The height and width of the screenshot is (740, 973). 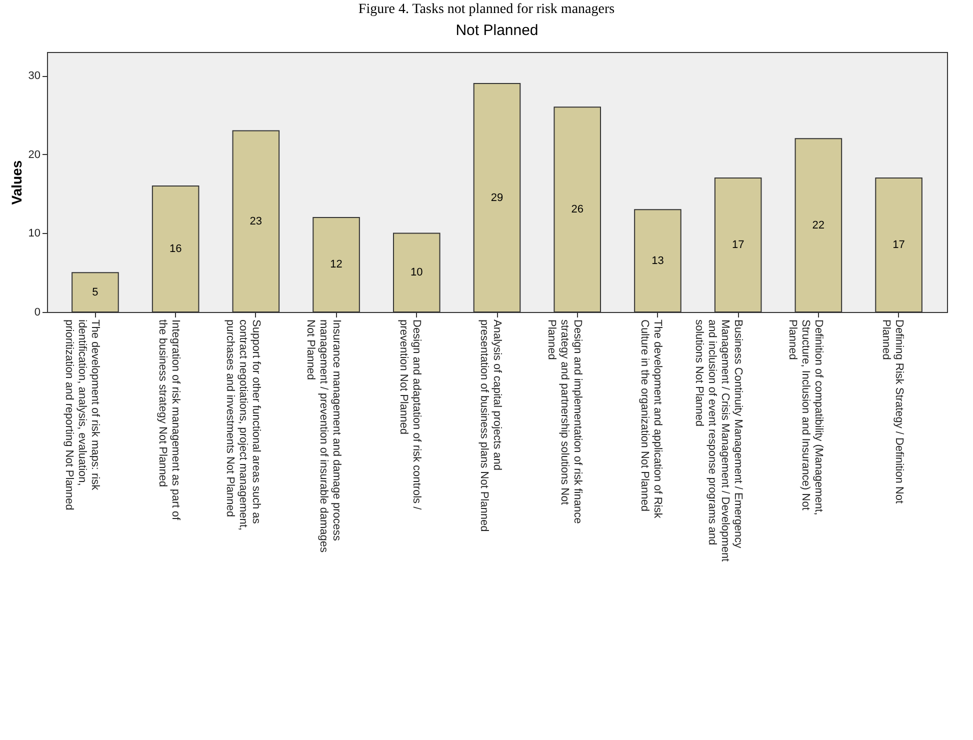 What do you see at coordinates (818, 225) in the screenshot?
I see `data-label: 22` at bounding box center [818, 225].